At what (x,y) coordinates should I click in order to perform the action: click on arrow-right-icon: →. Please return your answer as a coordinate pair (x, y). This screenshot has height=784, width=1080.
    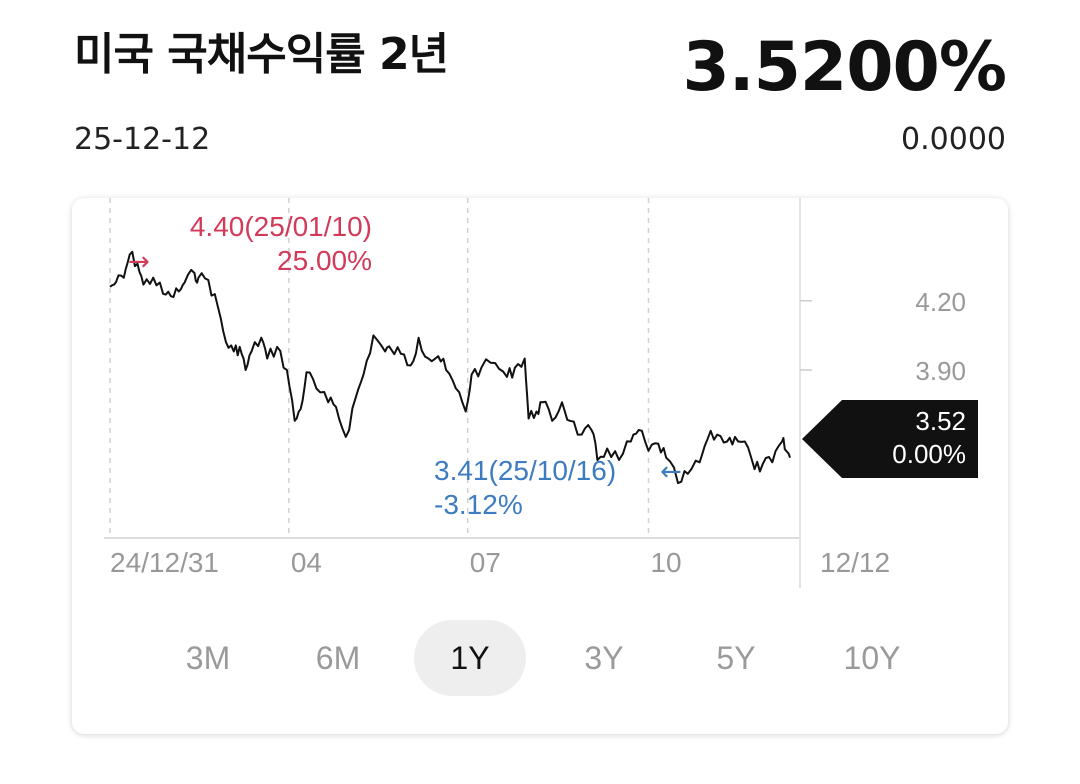
    Looking at the image, I should click on (139, 262).